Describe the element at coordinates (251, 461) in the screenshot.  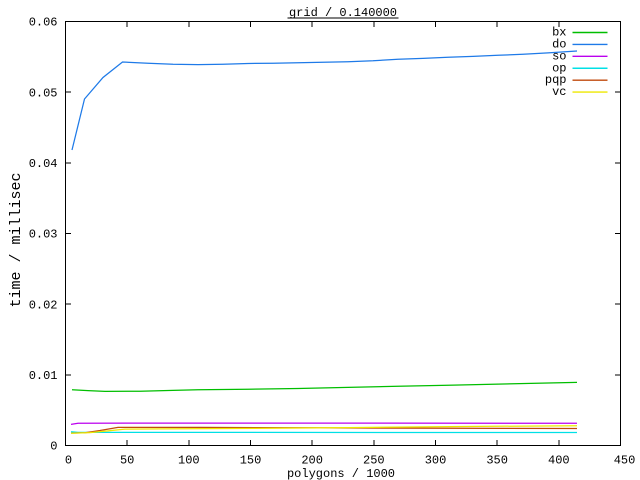
I see `svg-text: 150` at that location.